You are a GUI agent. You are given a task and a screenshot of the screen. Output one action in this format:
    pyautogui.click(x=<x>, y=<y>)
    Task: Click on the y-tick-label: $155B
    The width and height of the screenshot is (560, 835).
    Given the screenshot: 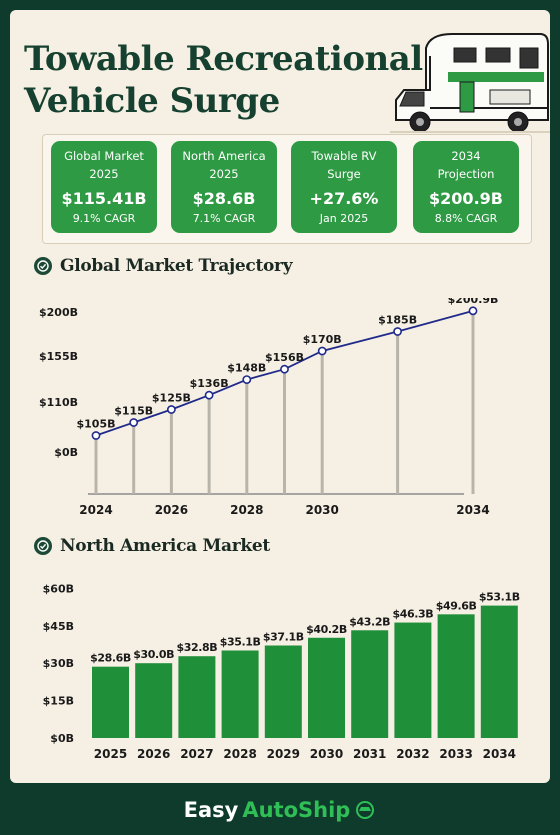 What is the action you would take?
    pyautogui.click(x=58, y=356)
    